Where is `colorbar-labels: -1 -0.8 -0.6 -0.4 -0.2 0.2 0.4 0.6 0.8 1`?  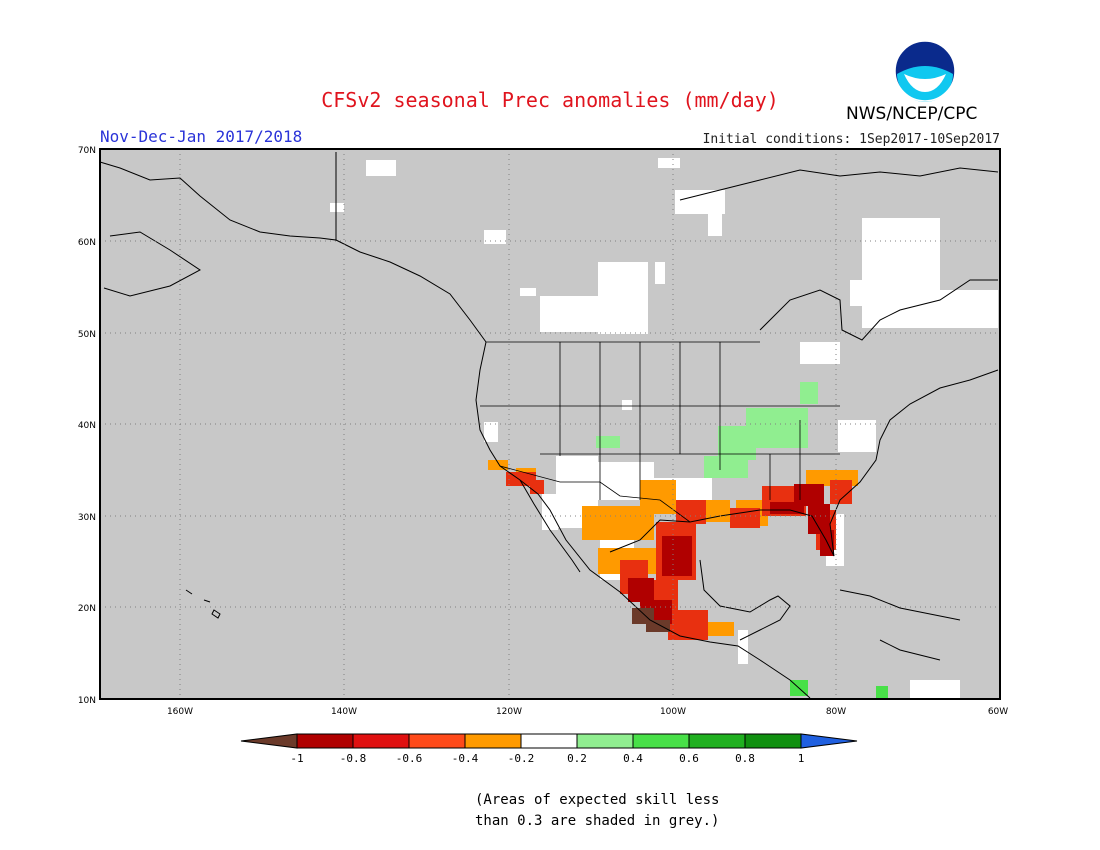 colorbar-labels: -1 -0.8 -0.6 -0.4 -0.2 0.2 0.4 0.6 0.8 1 is located at coordinates (547, 758).